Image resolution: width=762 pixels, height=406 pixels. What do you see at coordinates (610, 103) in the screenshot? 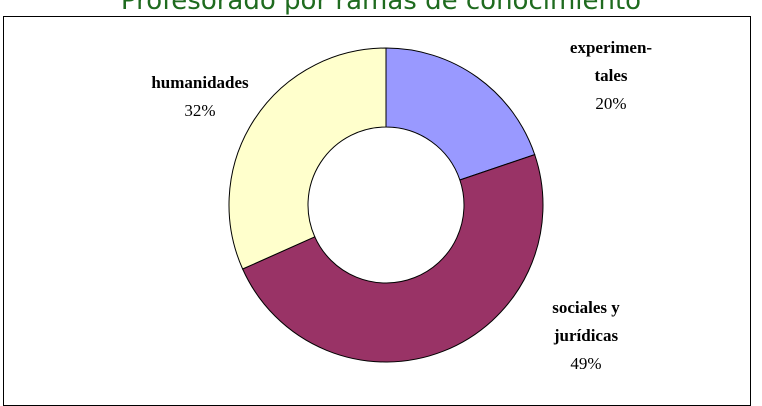
I see `slice-percent-experimentales: 20%` at bounding box center [610, 103].